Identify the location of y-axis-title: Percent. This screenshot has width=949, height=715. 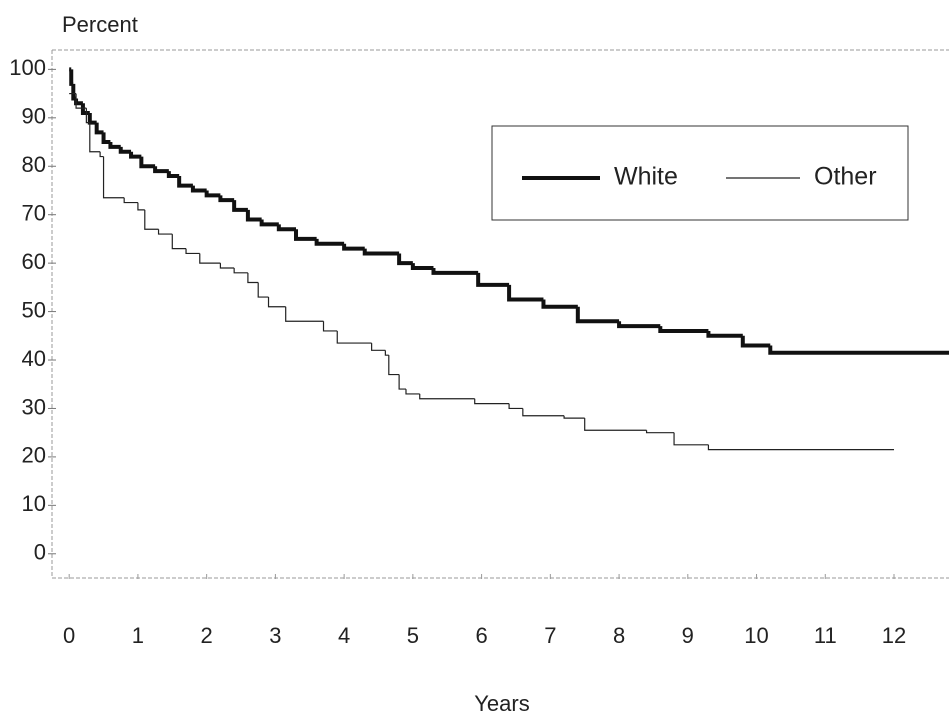
(100, 24).